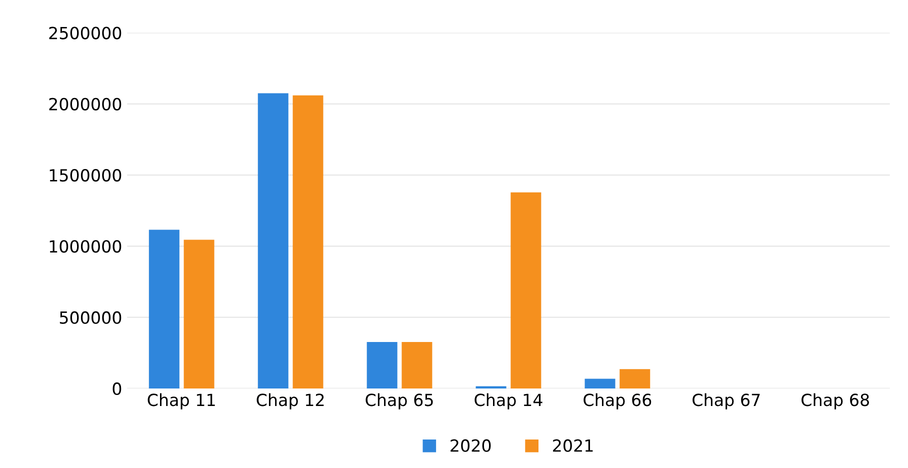  I want to click on x-tick-label: Chap 66, so click(618, 401).